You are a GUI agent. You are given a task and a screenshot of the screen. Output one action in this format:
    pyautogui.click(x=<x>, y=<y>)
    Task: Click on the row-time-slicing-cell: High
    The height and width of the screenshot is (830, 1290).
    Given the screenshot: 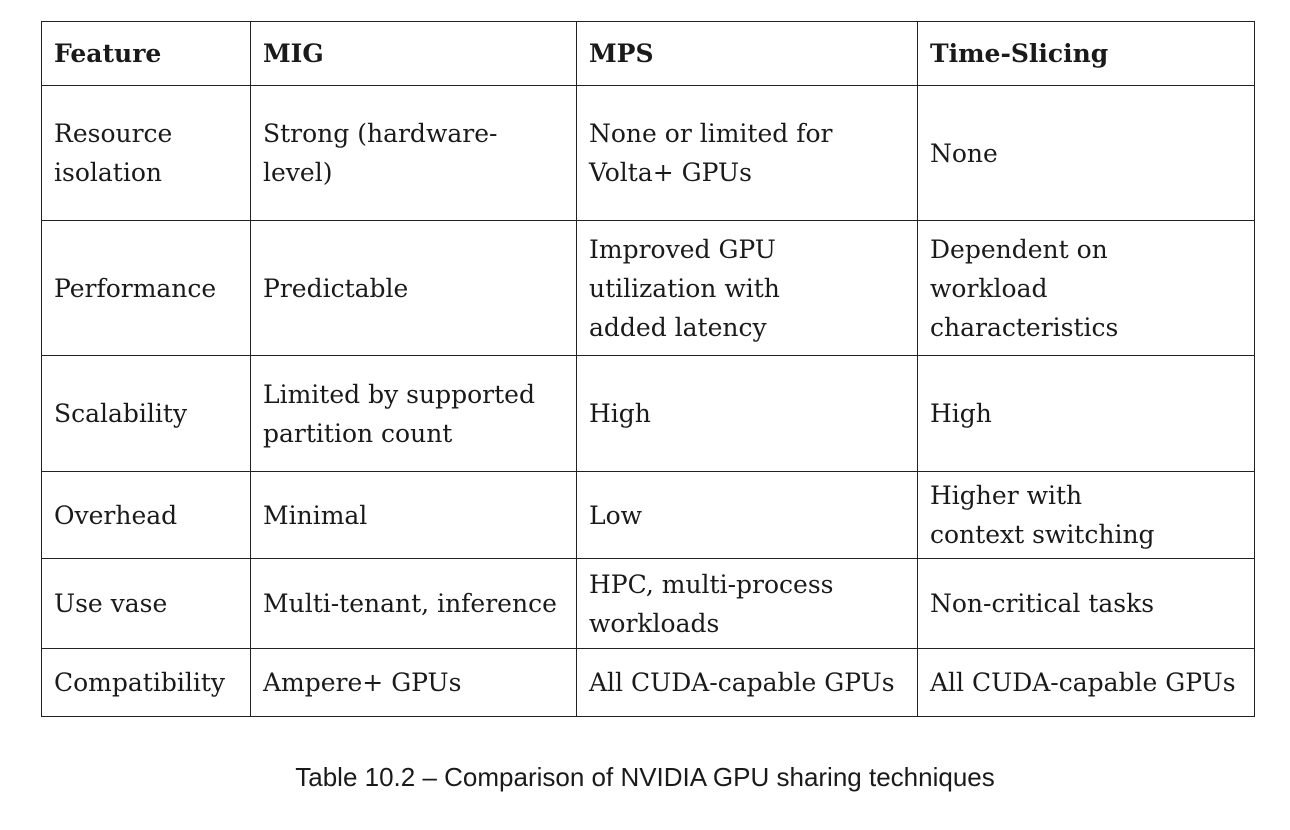 What is the action you would take?
    pyautogui.click(x=1086, y=413)
    